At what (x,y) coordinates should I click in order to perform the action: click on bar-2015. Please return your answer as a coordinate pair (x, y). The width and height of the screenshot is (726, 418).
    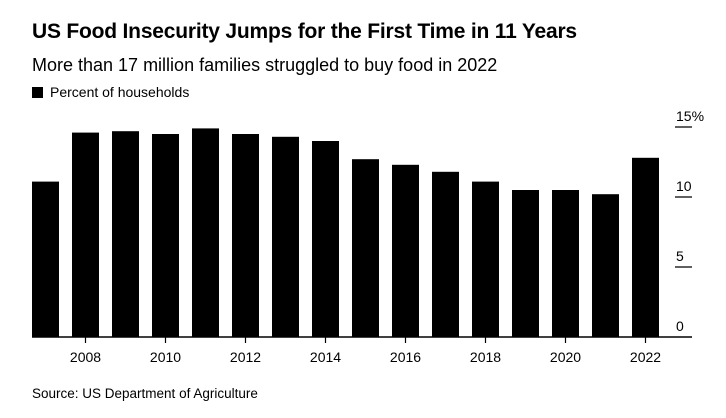
    Looking at the image, I should click on (365, 248).